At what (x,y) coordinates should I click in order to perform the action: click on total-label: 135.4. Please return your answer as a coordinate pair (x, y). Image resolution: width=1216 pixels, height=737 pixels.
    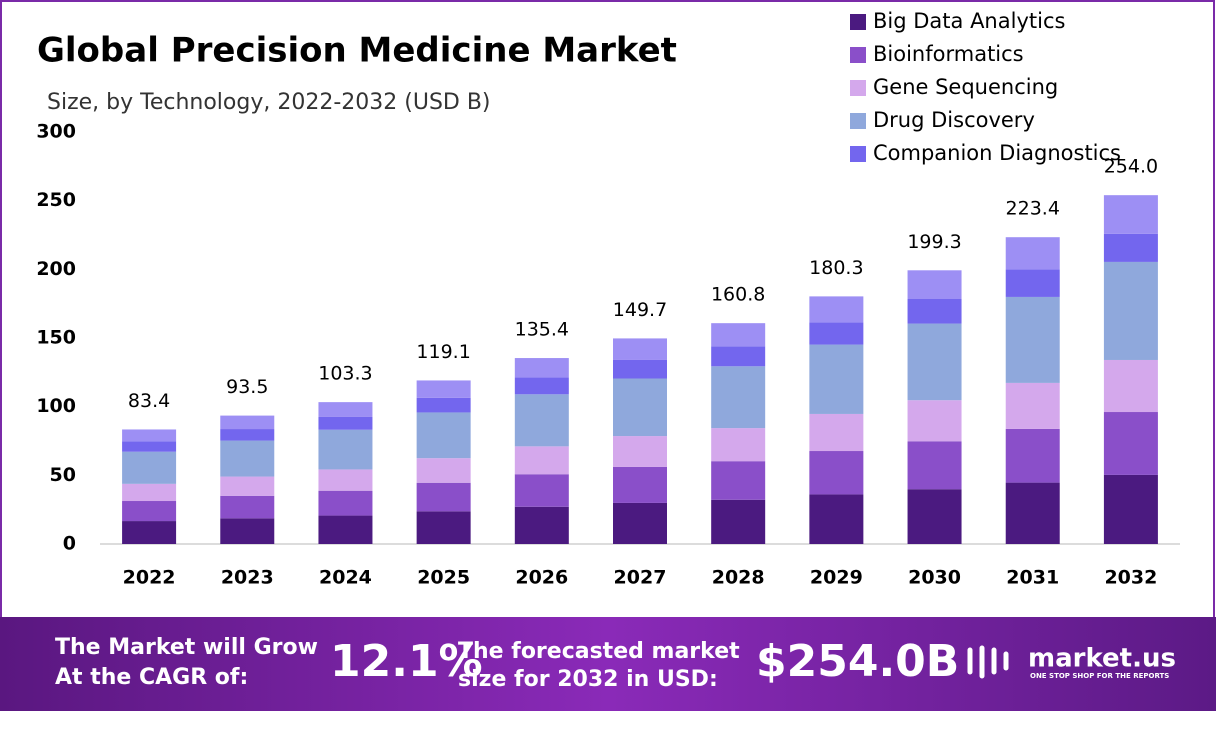
    Looking at the image, I should click on (542, 330).